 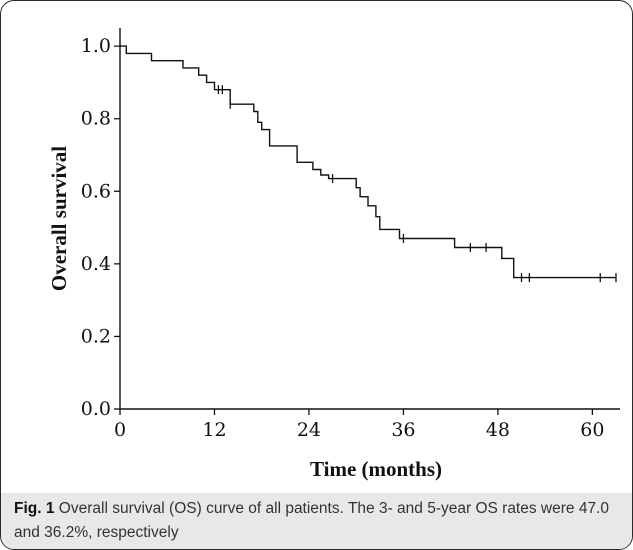 What do you see at coordinates (403, 430) in the screenshot?
I see `x-tick-label: 36` at bounding box center [403, 430].